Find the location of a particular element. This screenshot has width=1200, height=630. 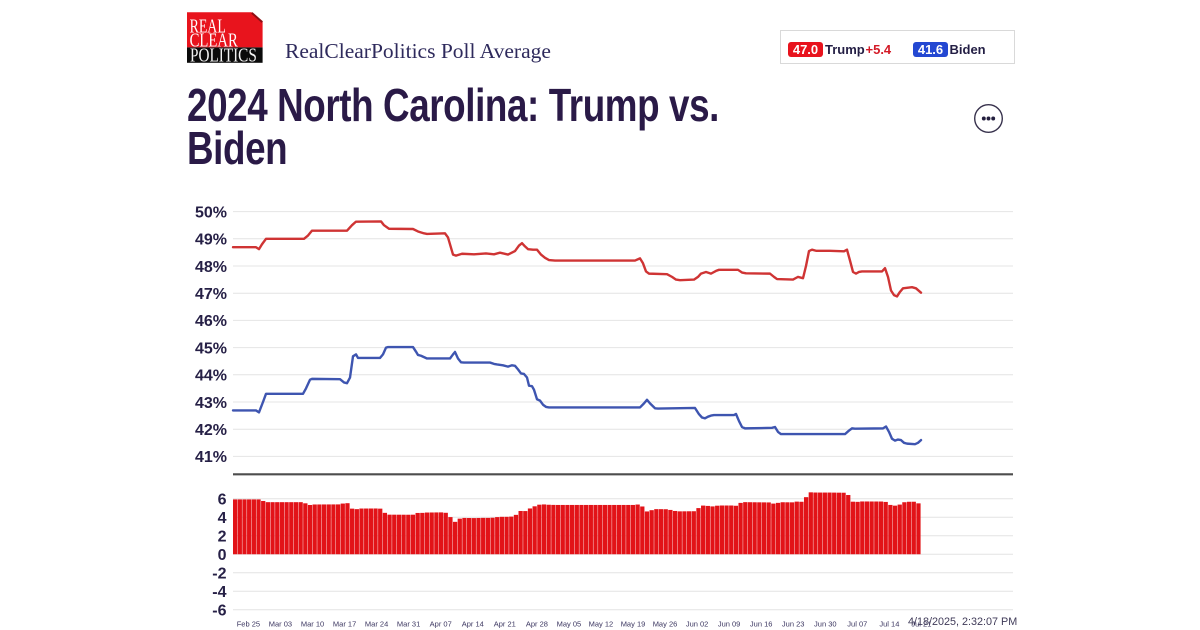

svg-text: Jun 02 is located at coordinates (697, 623).